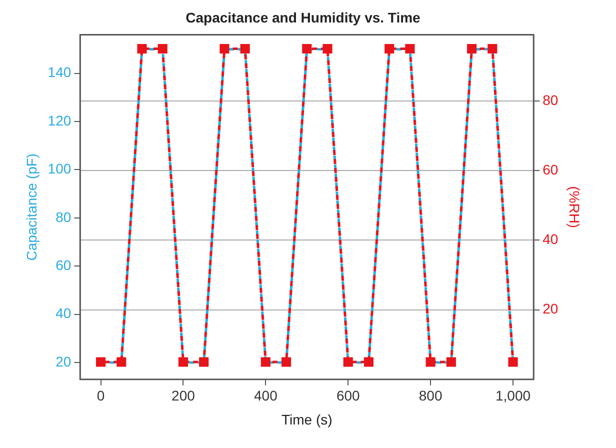 This screenshot has width=616, height=448. Describe the element at coordinates (31, 207) in the screenshot. I see `y-axis-title: Capacitance (pF)` at that location.